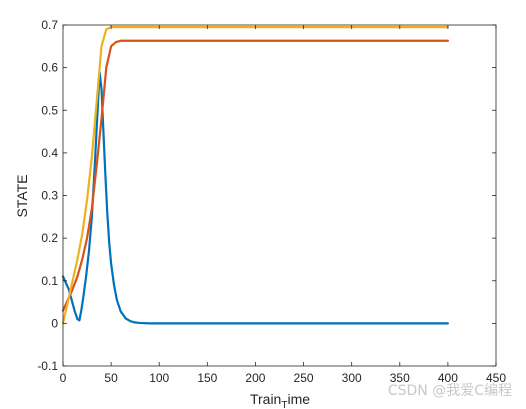 This screenshot has width=526, height=409. Describe the element at coordinates (450, 391) in the screenshot. I see `watermark: CSDN @我爱C编程` at that location.